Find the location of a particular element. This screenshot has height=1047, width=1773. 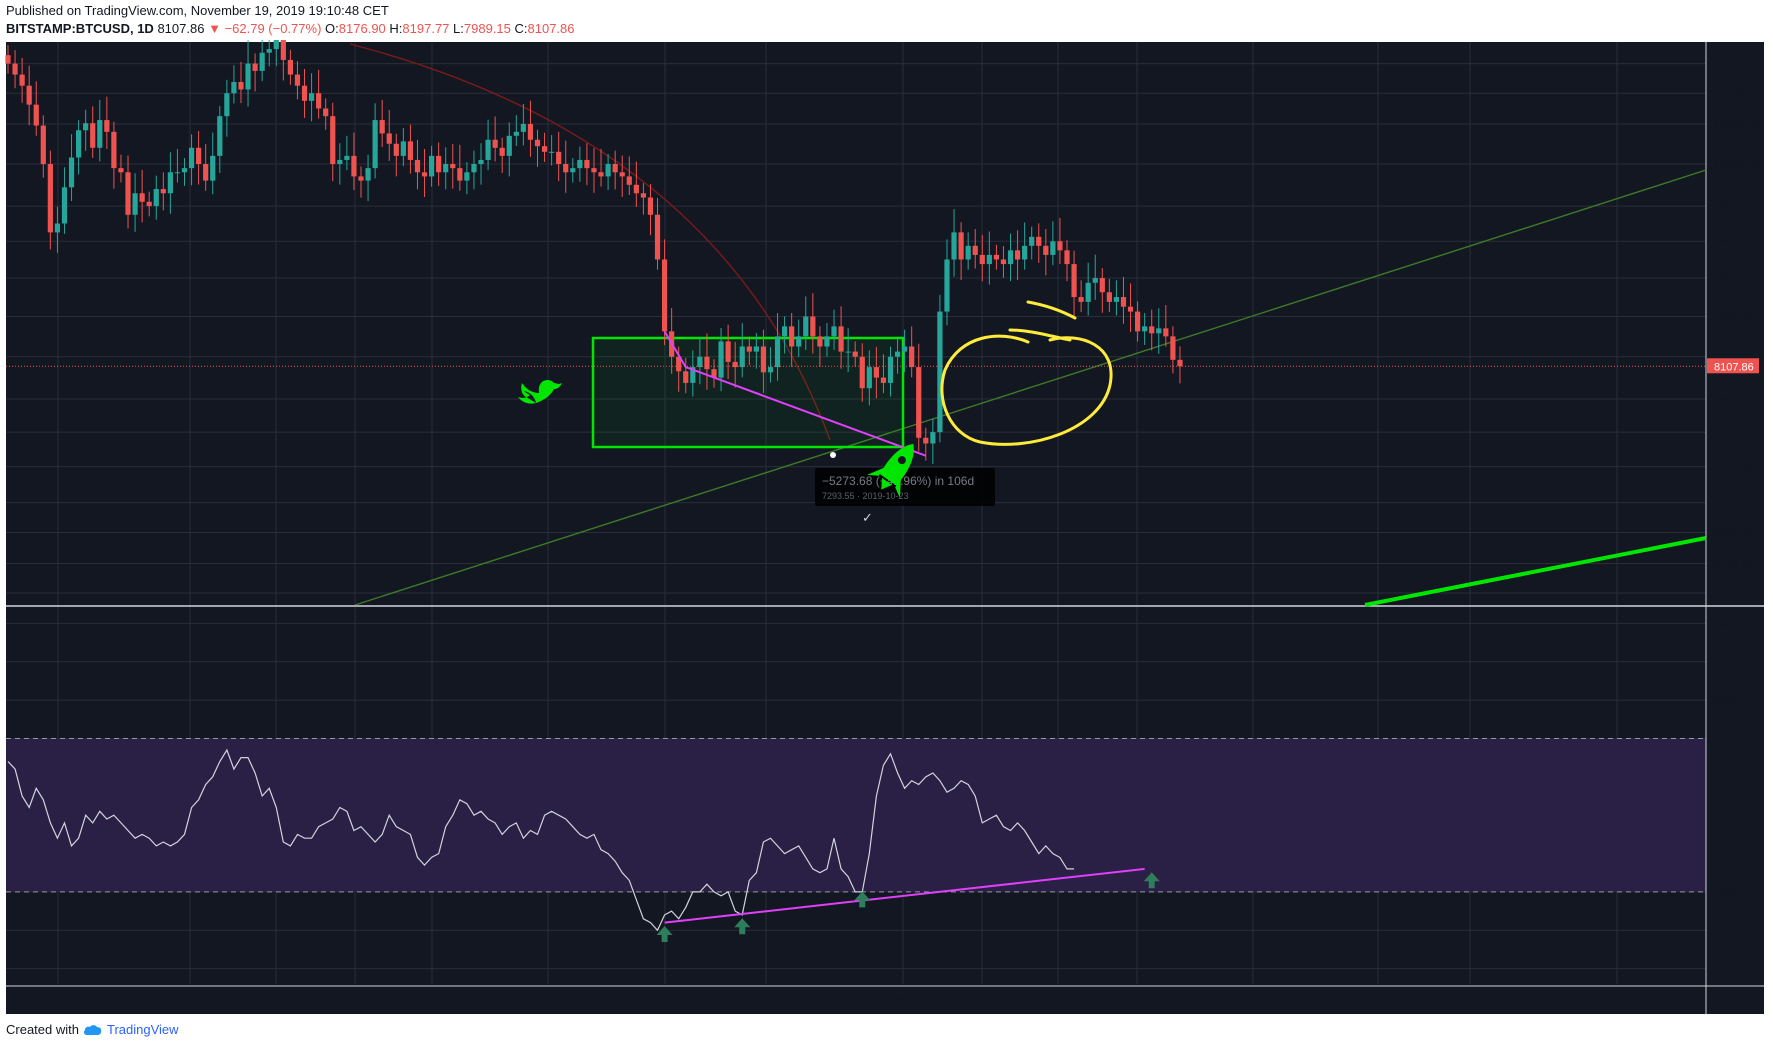

rsi-tick-label: 20.00 is located at coordinates (1728, 931).